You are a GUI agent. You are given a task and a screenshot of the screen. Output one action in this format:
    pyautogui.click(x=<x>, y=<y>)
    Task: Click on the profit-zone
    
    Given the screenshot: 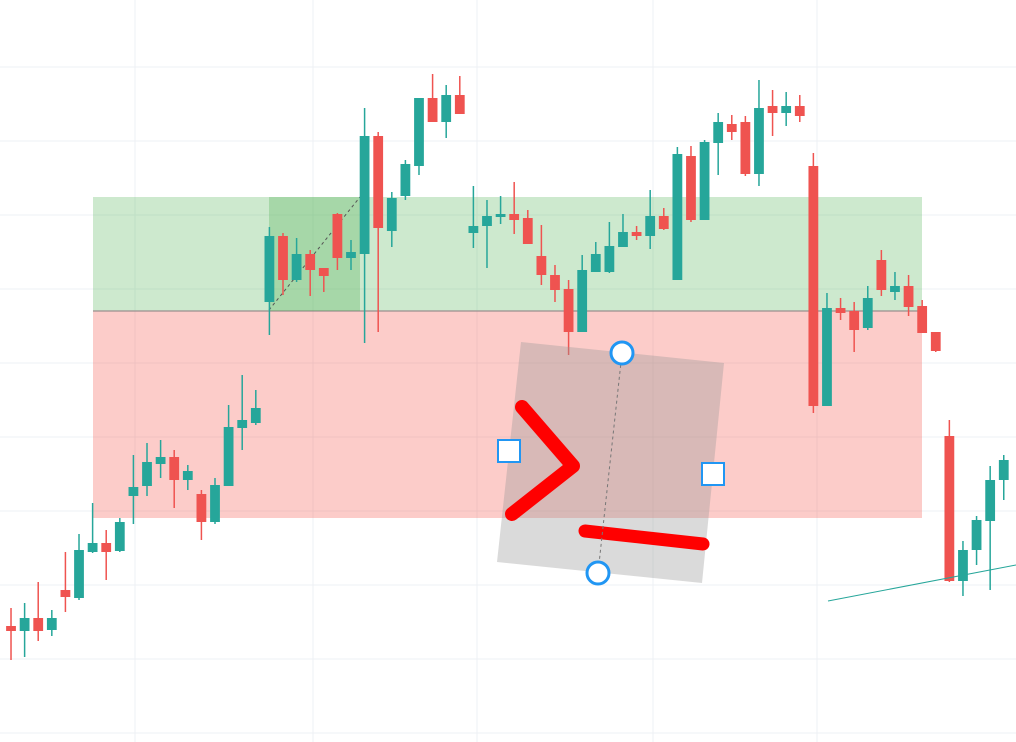 What is the action you would take?
    pyautogui.click(x=507, y=254)
    